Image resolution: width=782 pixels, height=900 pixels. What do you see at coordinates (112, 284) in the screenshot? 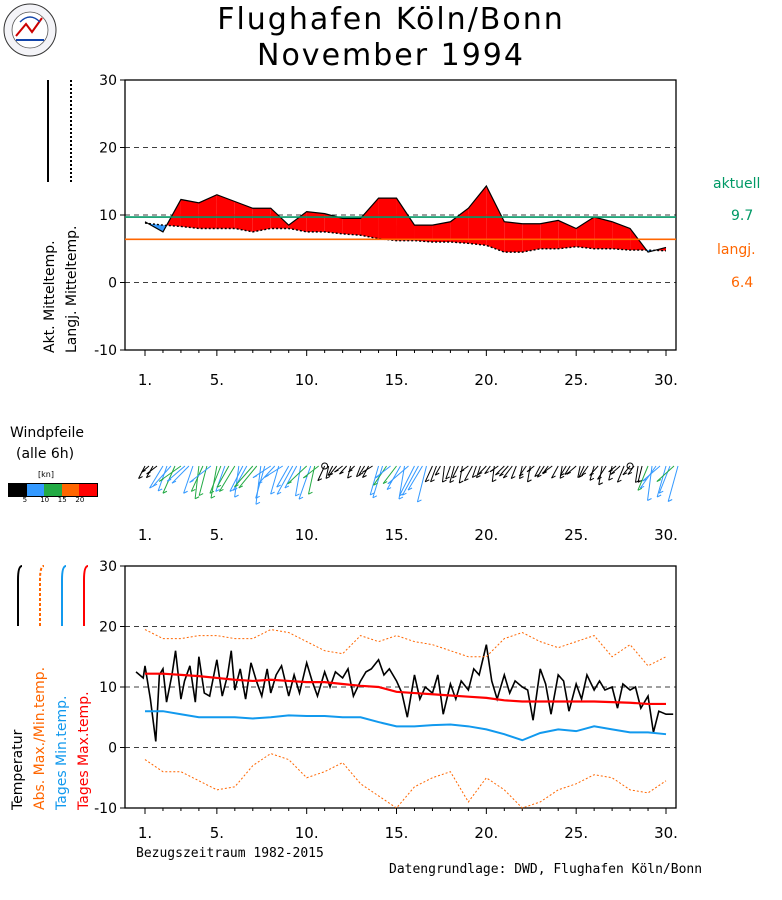
I see `top-chart-ytick-label: 0` at bounding box center [112, 284].